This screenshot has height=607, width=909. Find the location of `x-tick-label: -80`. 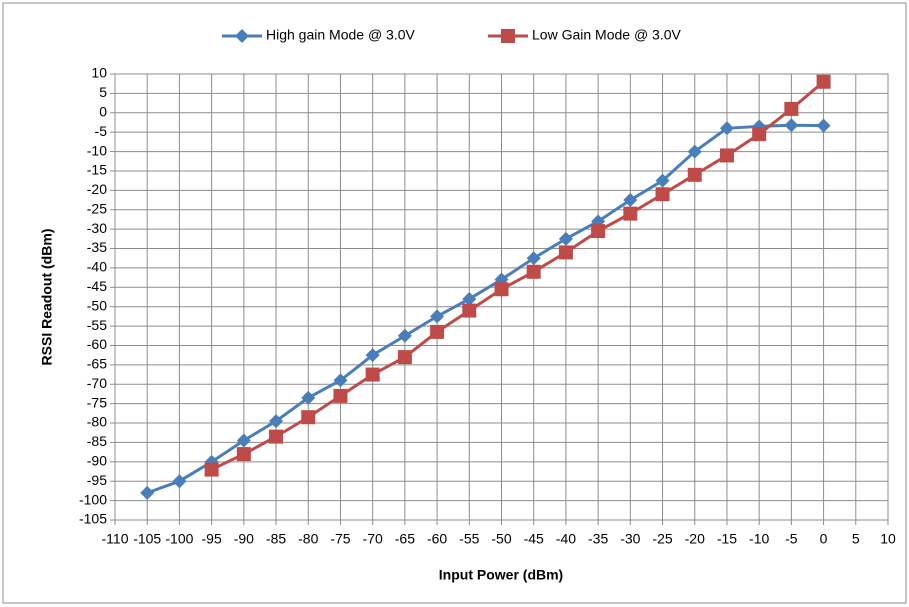

x-tick-label: -80 is located at coordinates (308, 539).